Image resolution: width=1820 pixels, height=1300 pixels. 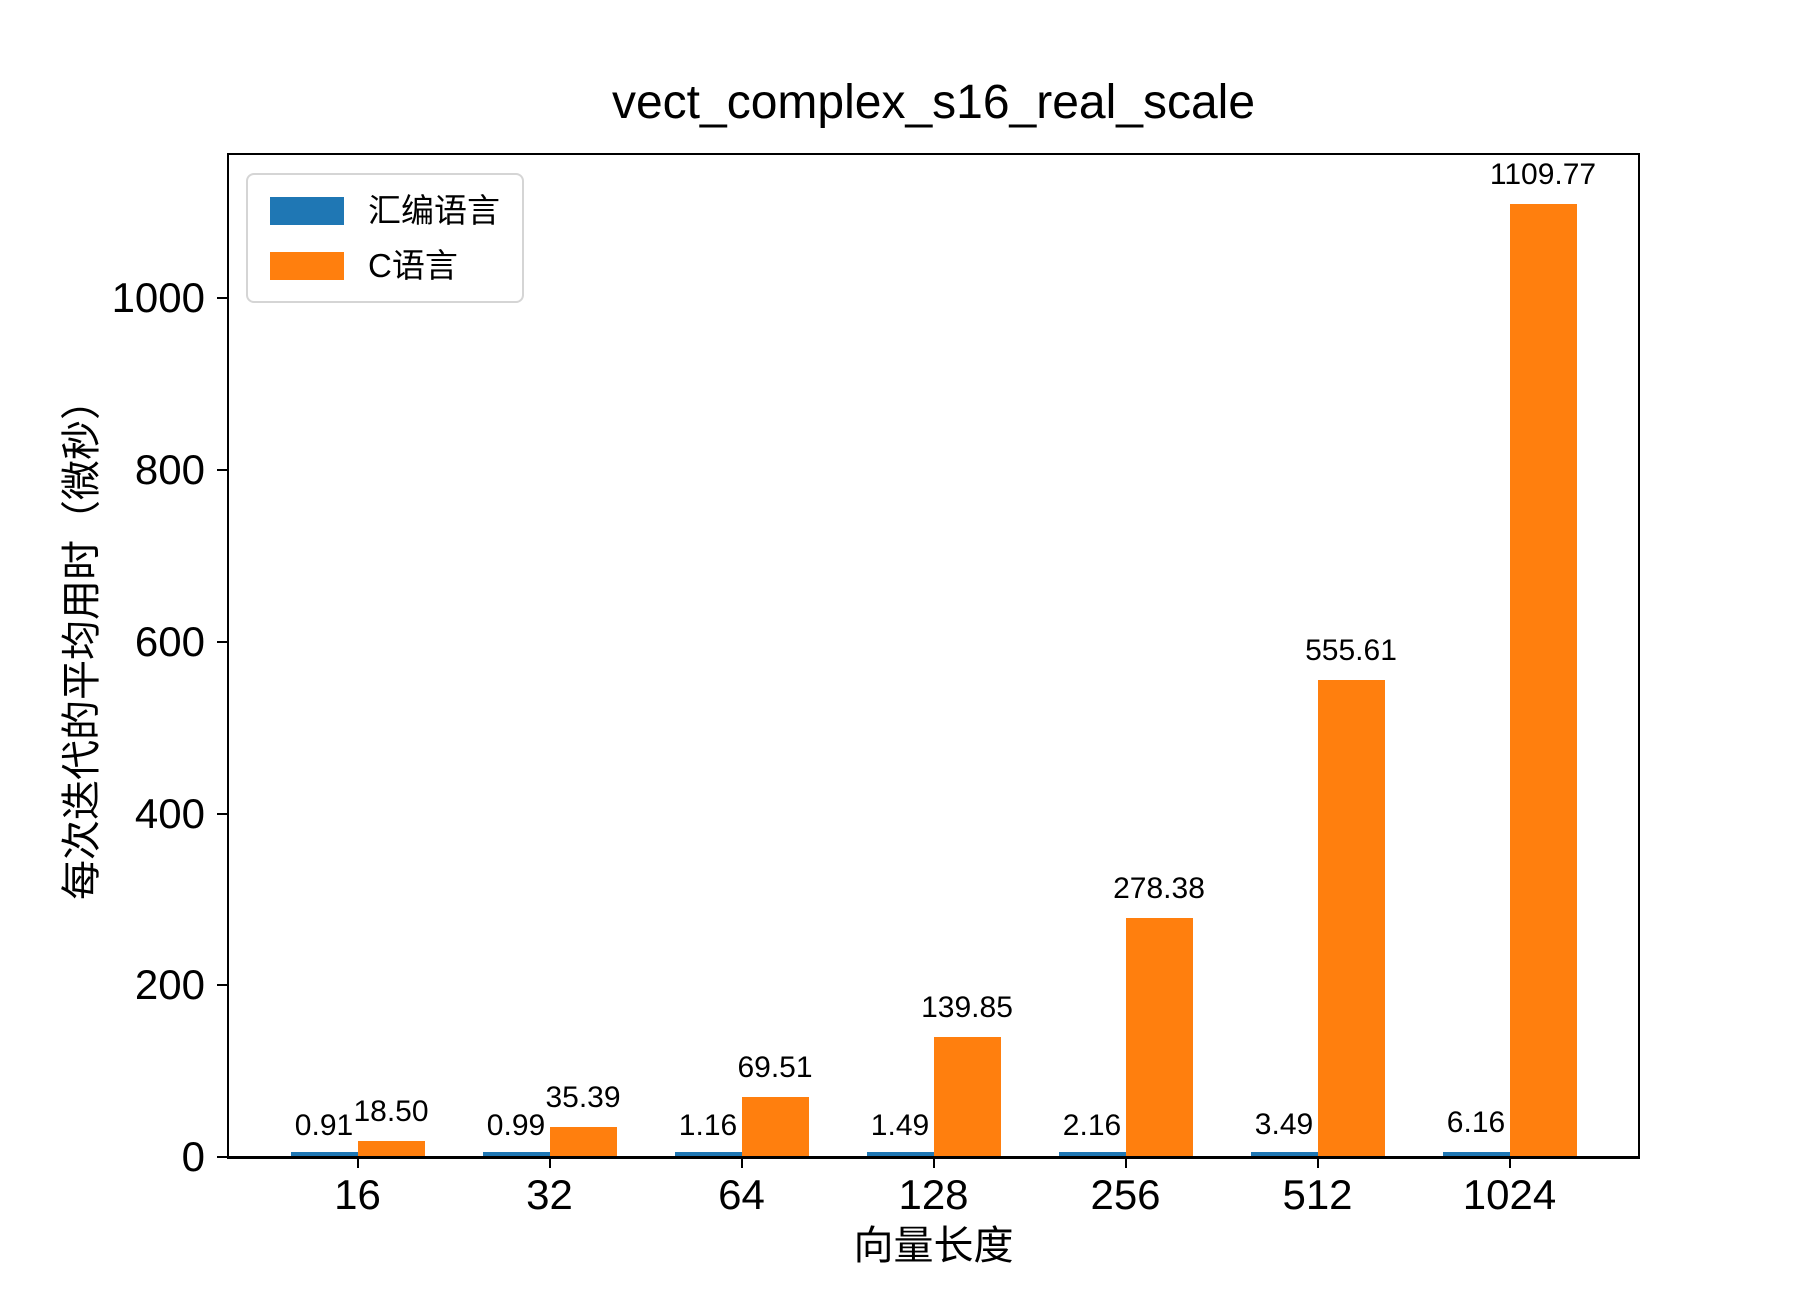 I want to click on y-tick-label: 400, so click(x=169, y=813).